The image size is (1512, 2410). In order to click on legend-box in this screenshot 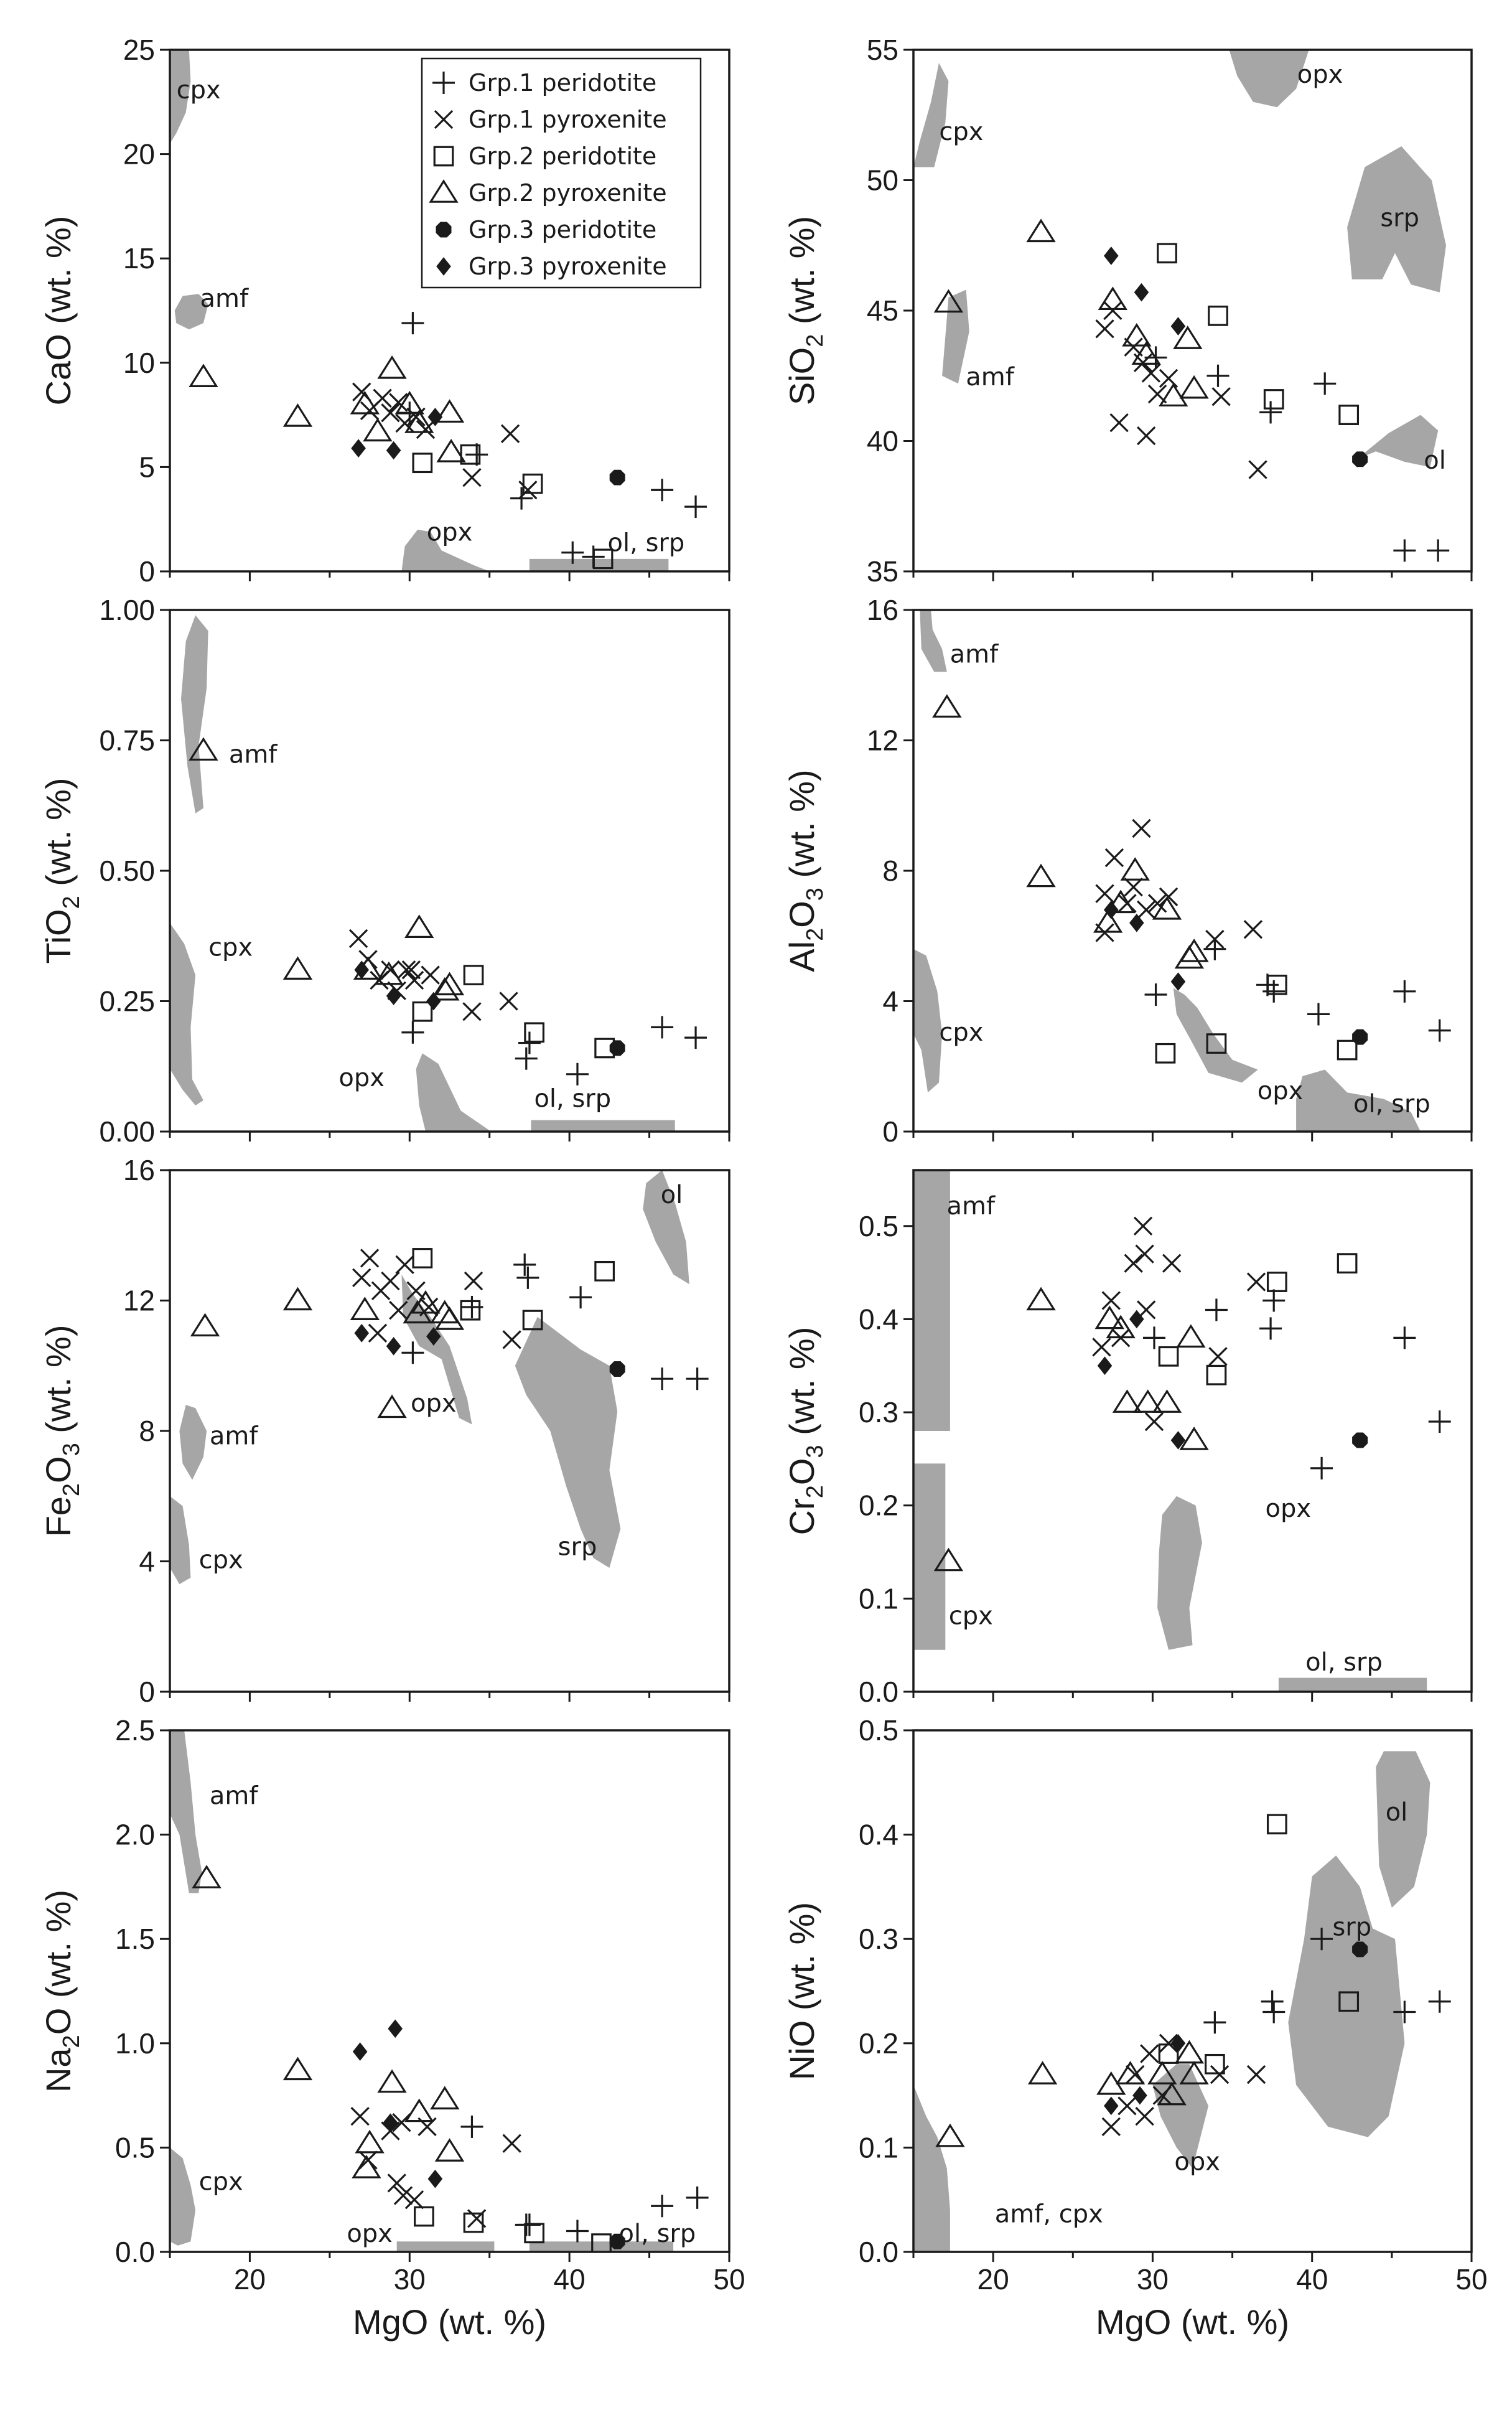, I will do `click(561, 173)`.